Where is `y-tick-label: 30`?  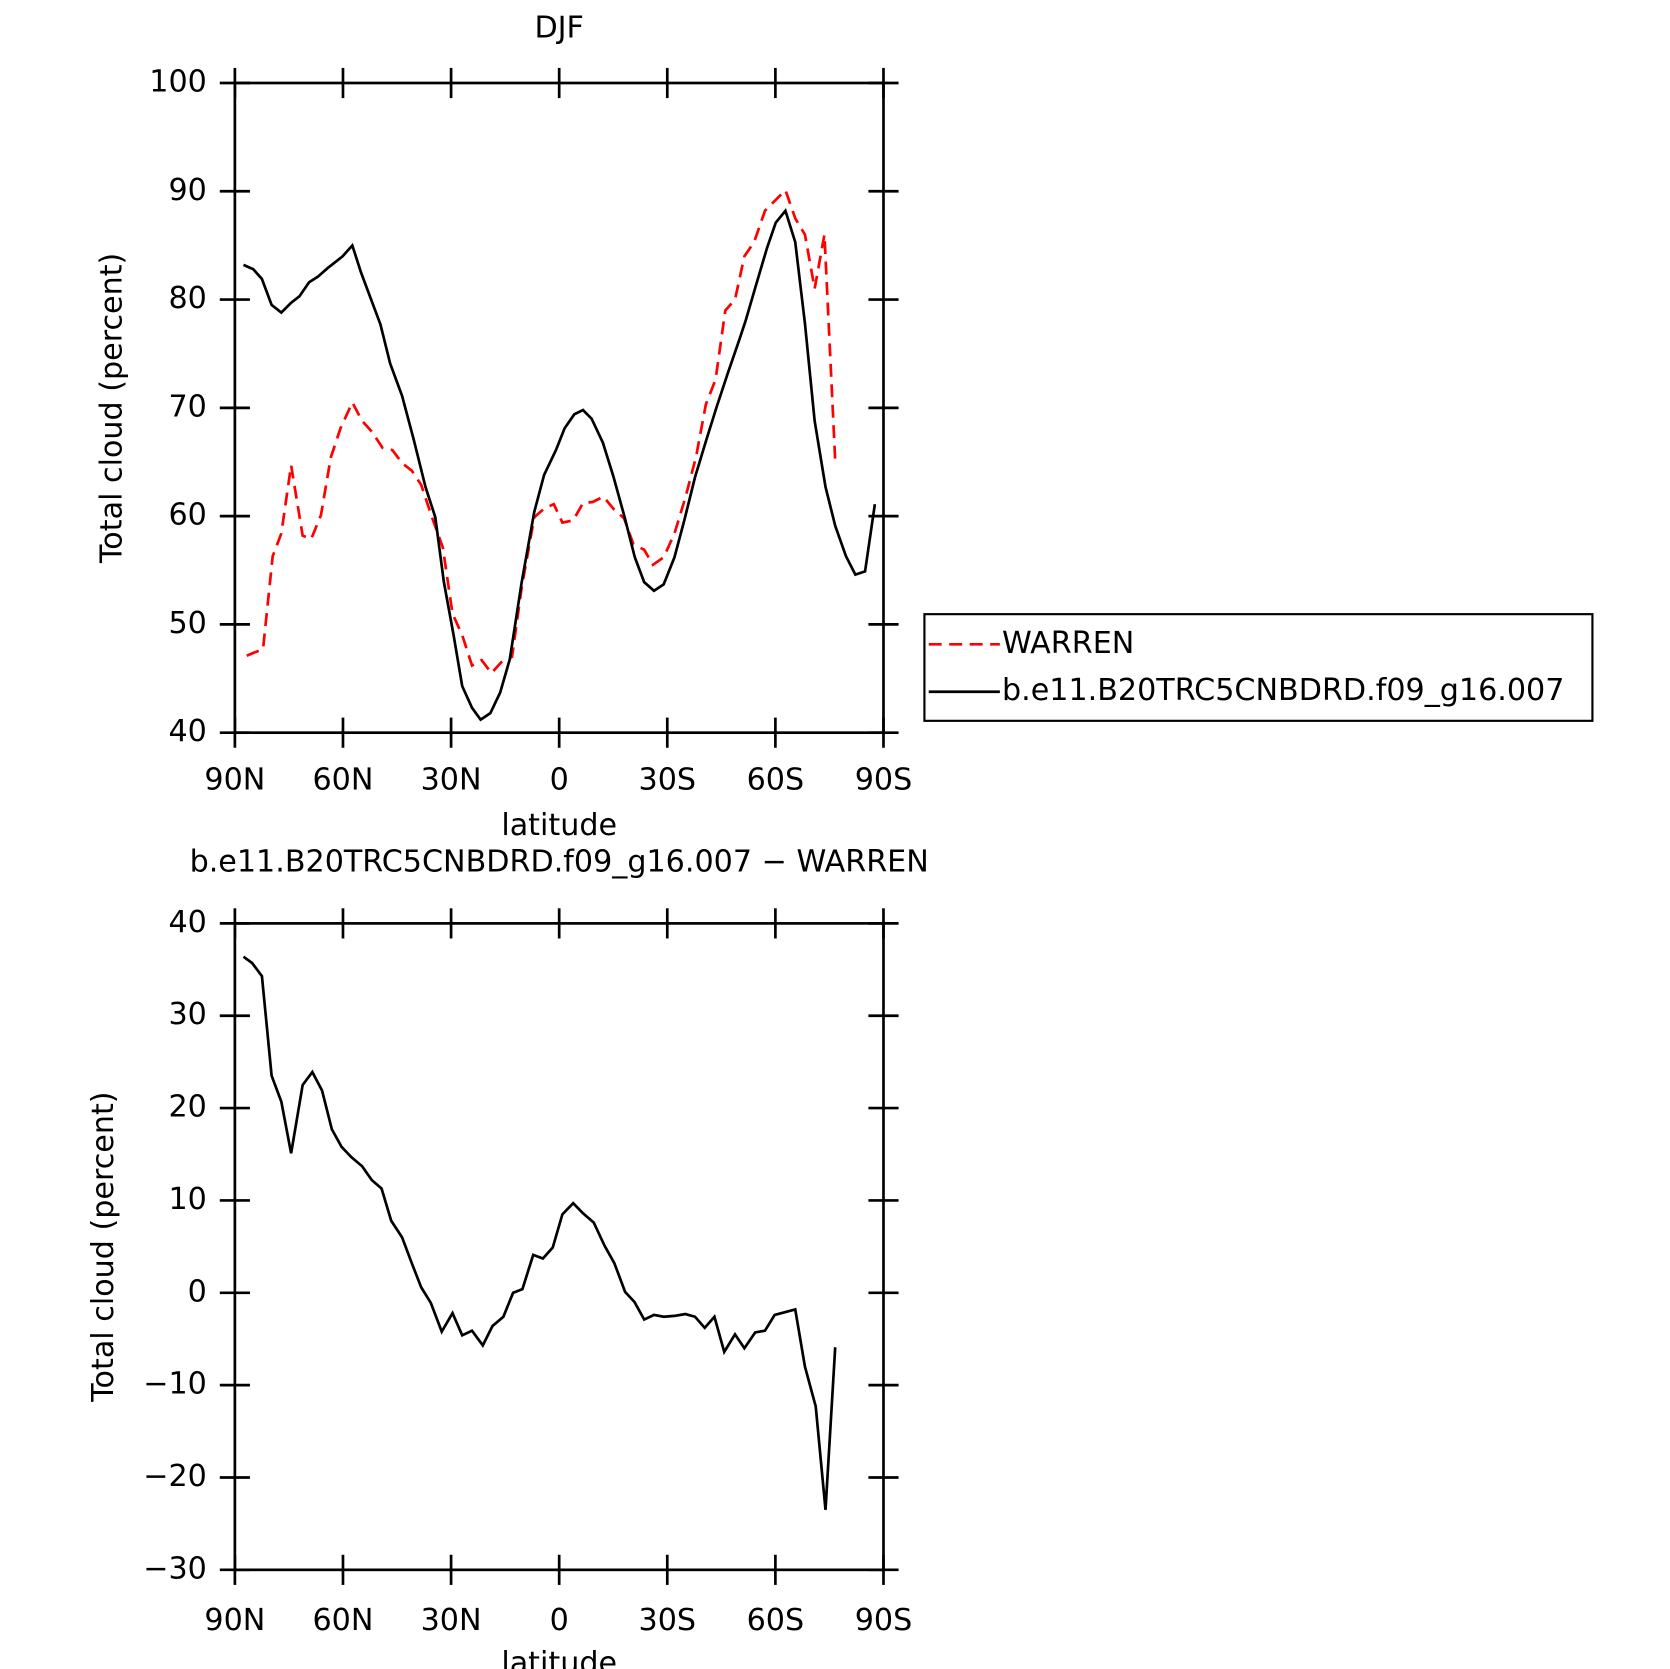 y-tick-label: 30 is located at coordinates (187, 1014).